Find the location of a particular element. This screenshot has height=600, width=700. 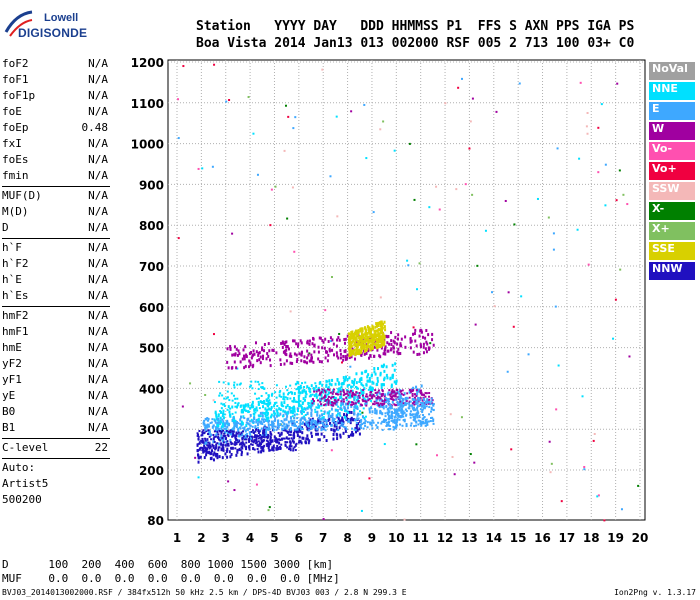

param-row: hmF1 N/A is located at coordinates (56, 332).